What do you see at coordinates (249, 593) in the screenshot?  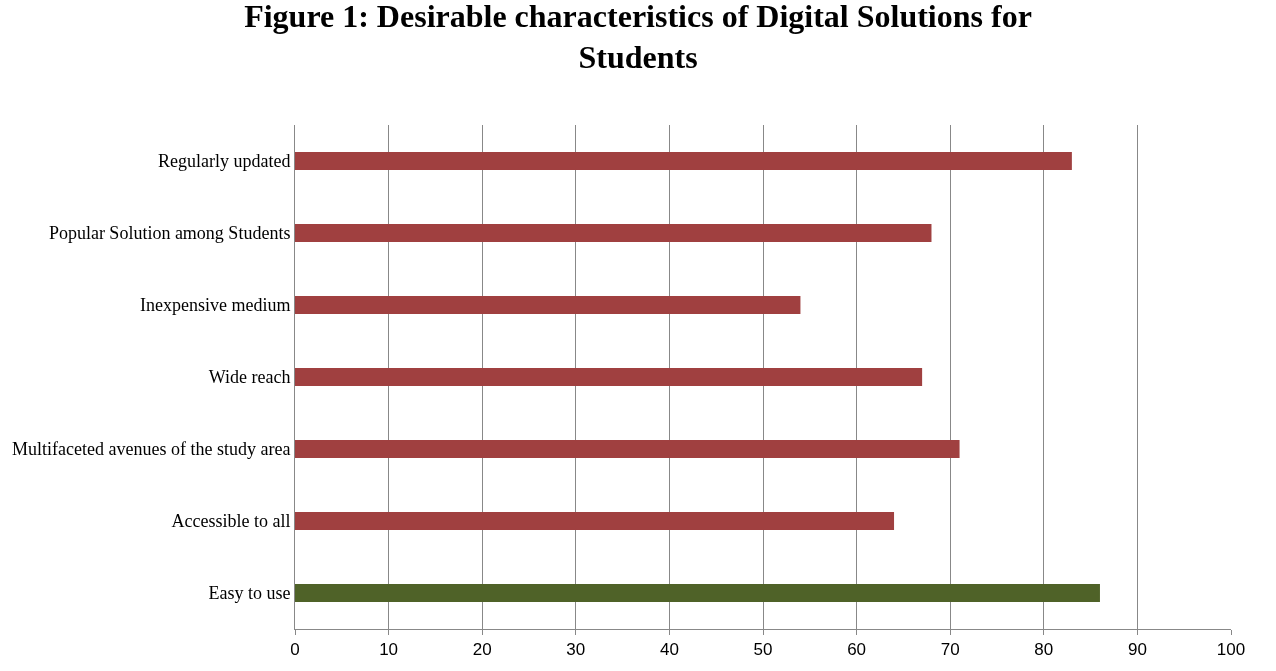 I see `y-tick-label: Easy to use` at bounding box center [249, 593].